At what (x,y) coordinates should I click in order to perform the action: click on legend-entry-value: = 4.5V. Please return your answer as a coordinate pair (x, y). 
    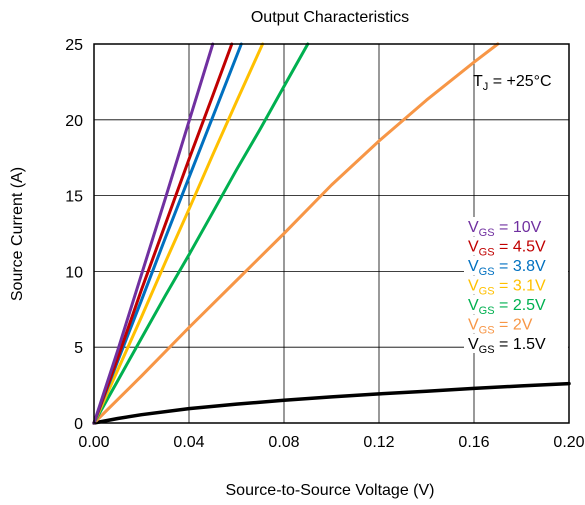
    Looking at the image, I should click on (520, 247).